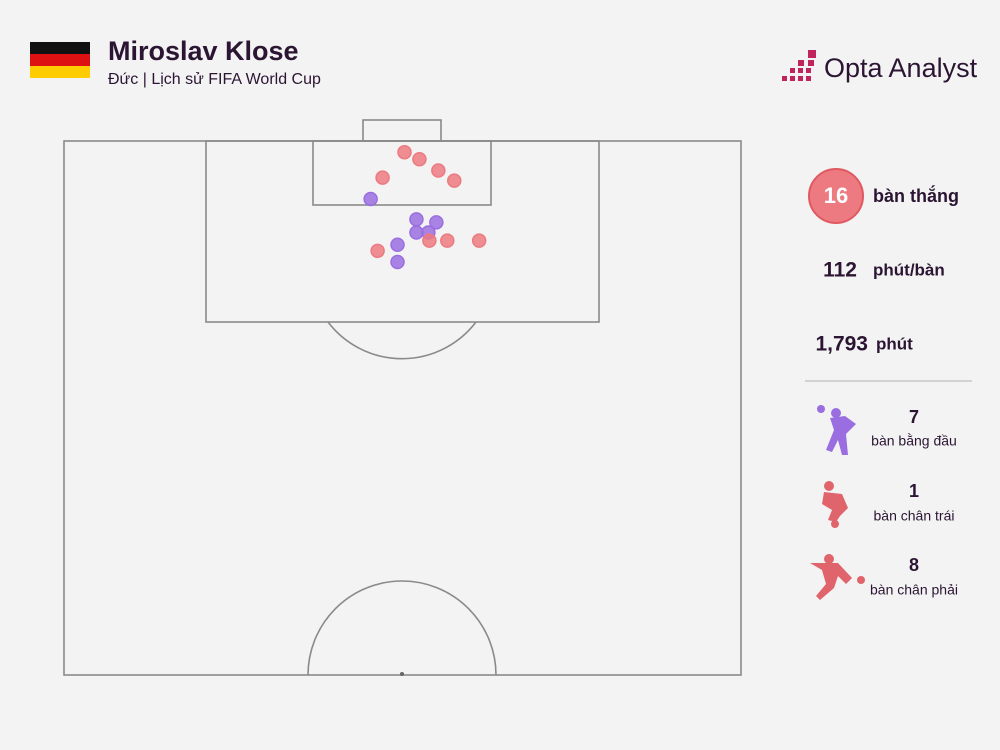 The height and width of the screenshot is (750, 1000). Describe the element at coordinates (901, 68) in the screenshot. I see `brand: Opta Analyst` at that location.